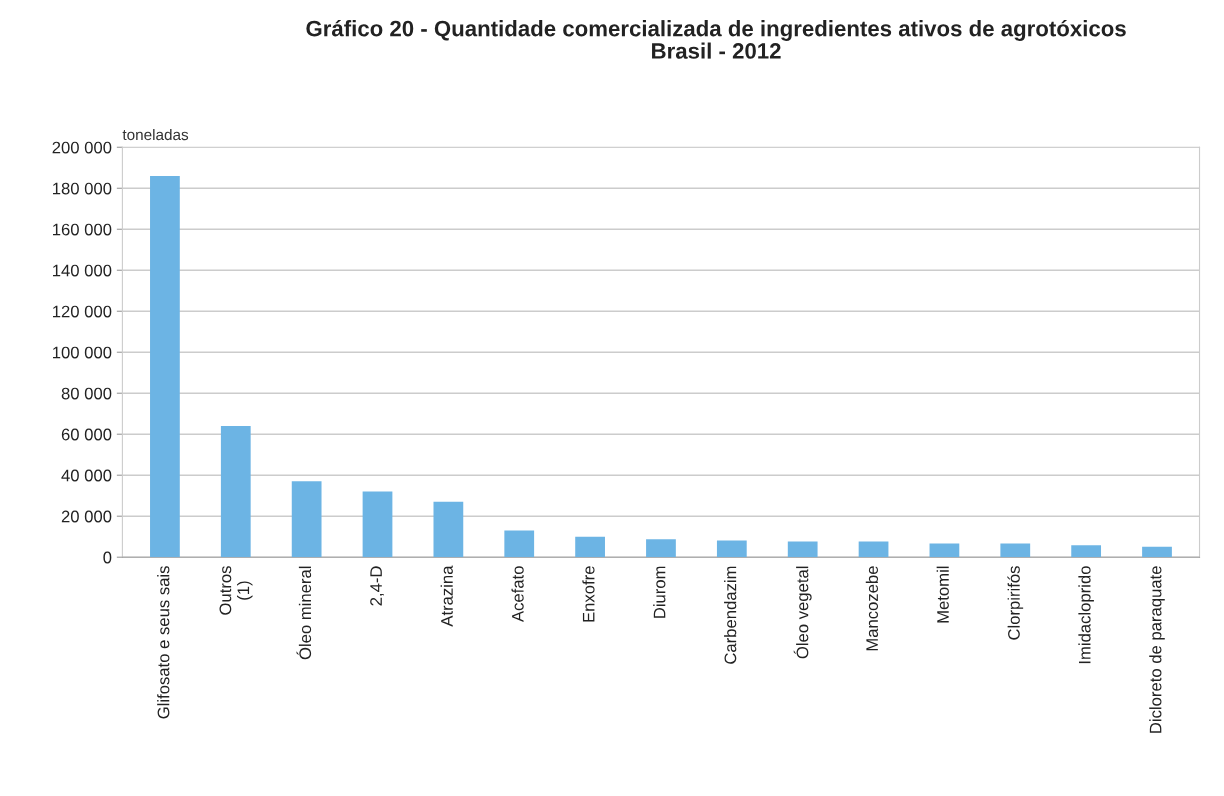 This screenshot has height=796, width=1224. Describe the element at coordinates (304, 613) in the screenshot. I see `x-tick-label: Óleo mineral` at that location.